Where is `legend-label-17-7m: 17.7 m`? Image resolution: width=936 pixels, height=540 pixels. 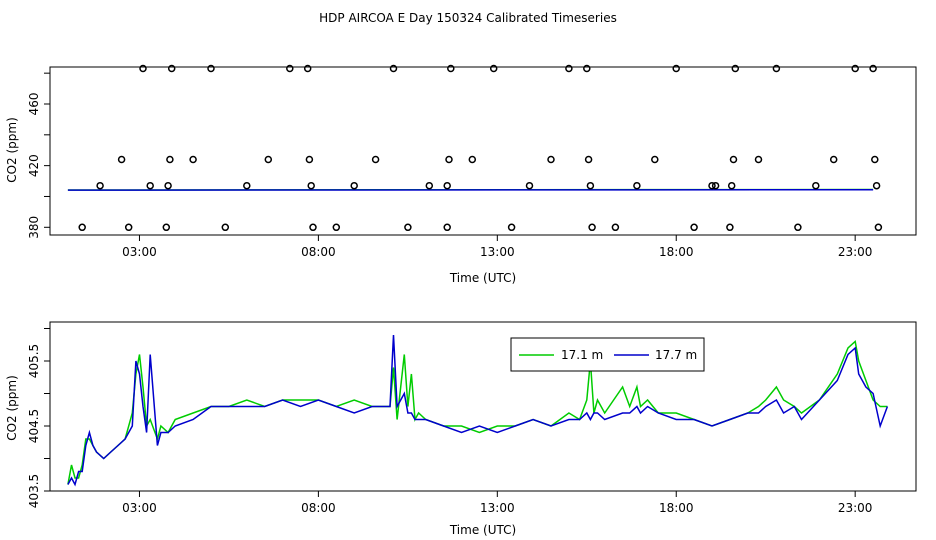
legend-label-17-7m: 17.7 m is located at coordinates (676, 355).